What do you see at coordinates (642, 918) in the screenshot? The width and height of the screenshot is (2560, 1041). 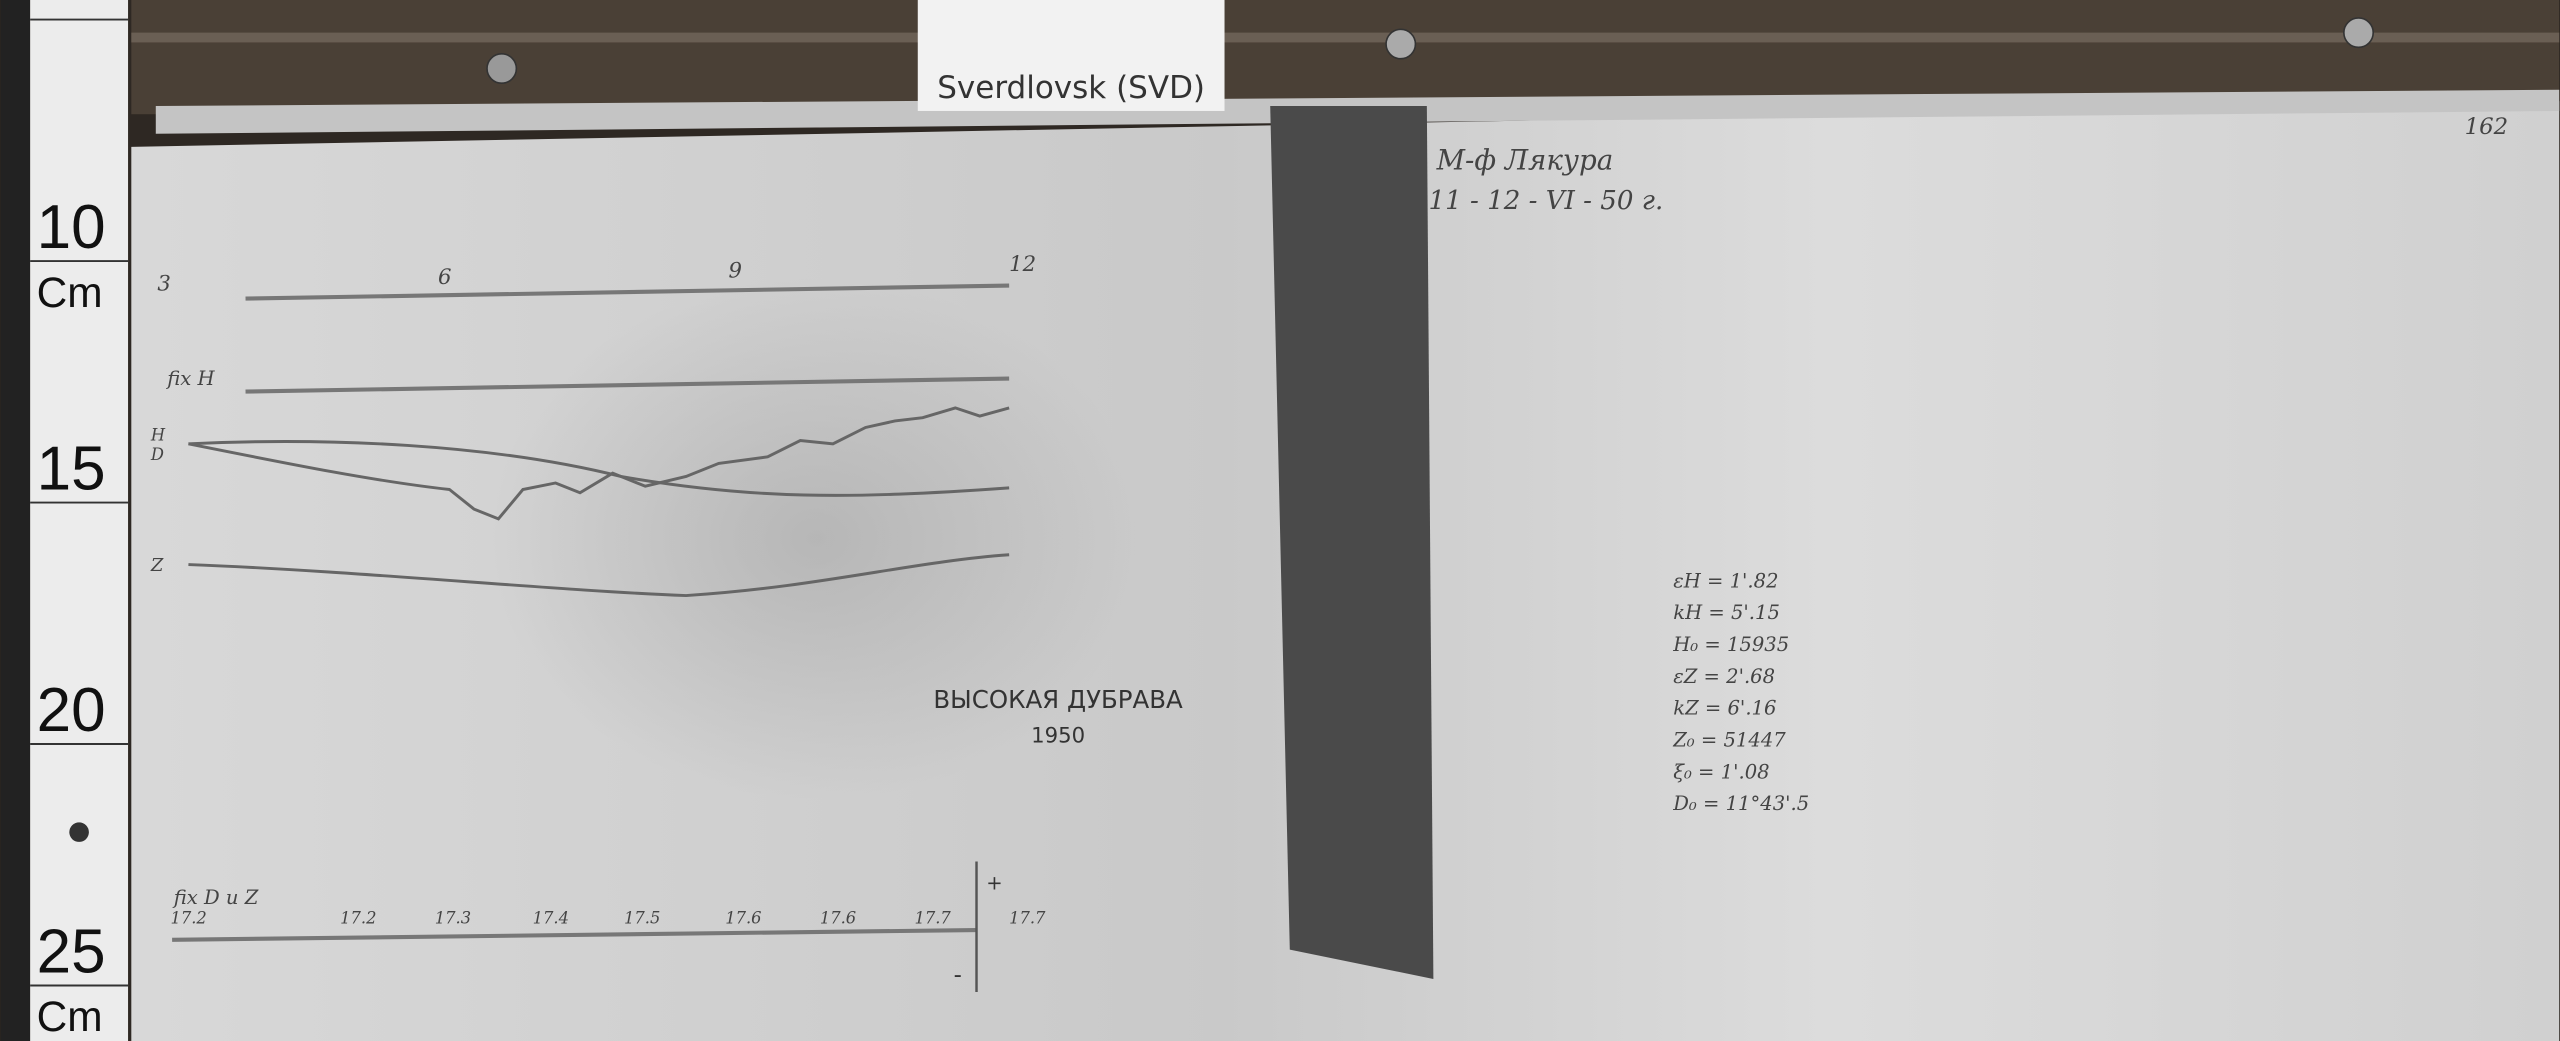 I see `scale-label: 17.5` at bounding box center [642, 918].